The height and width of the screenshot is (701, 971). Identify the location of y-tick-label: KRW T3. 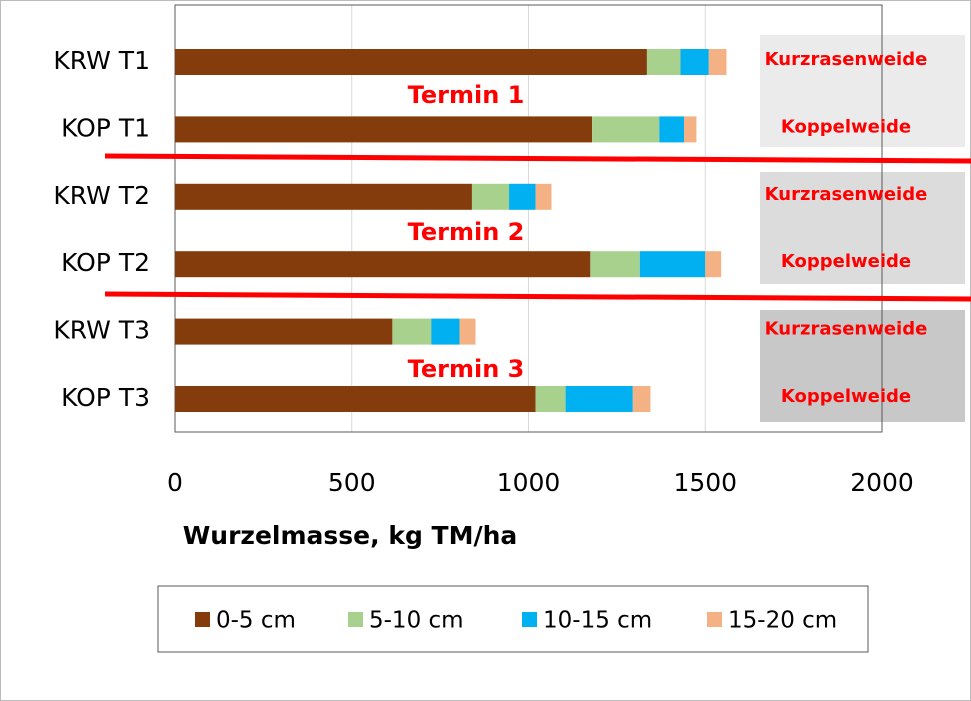
(101, 330).